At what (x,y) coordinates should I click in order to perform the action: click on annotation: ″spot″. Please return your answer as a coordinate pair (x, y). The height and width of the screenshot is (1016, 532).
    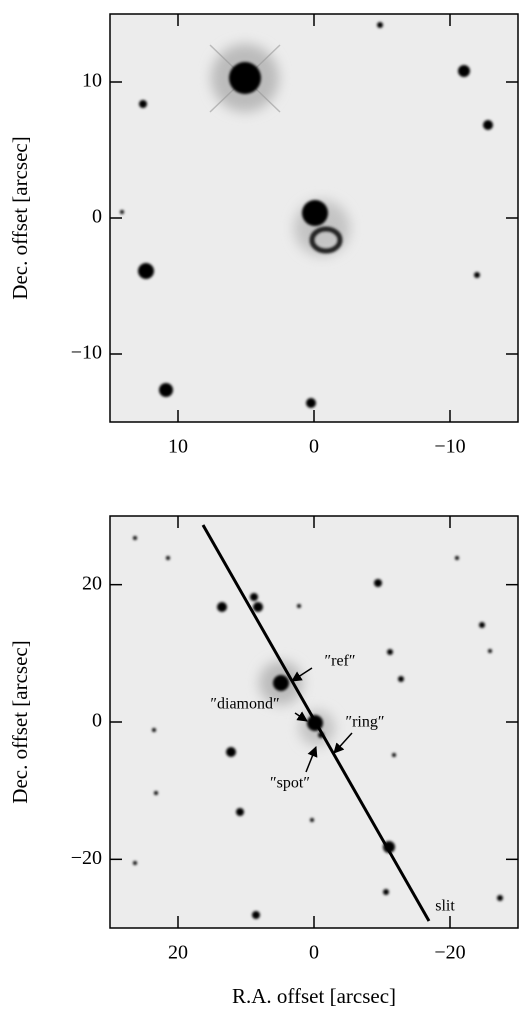
    Looking at the image, I should click on (290, 783).